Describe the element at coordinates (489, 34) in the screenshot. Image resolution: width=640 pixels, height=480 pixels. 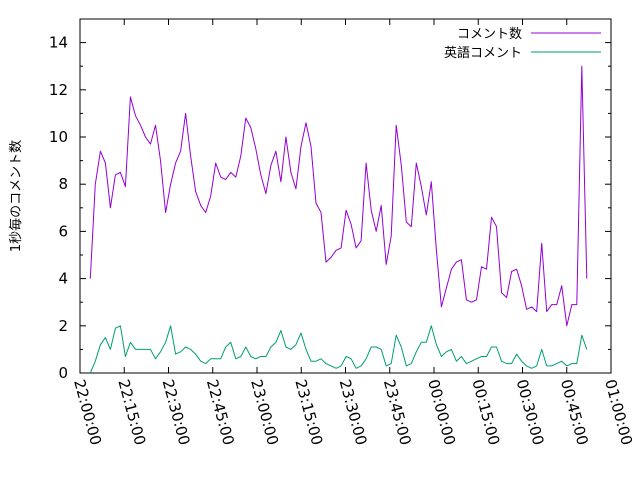
I see `legend-label-0: コメント数` at that location.